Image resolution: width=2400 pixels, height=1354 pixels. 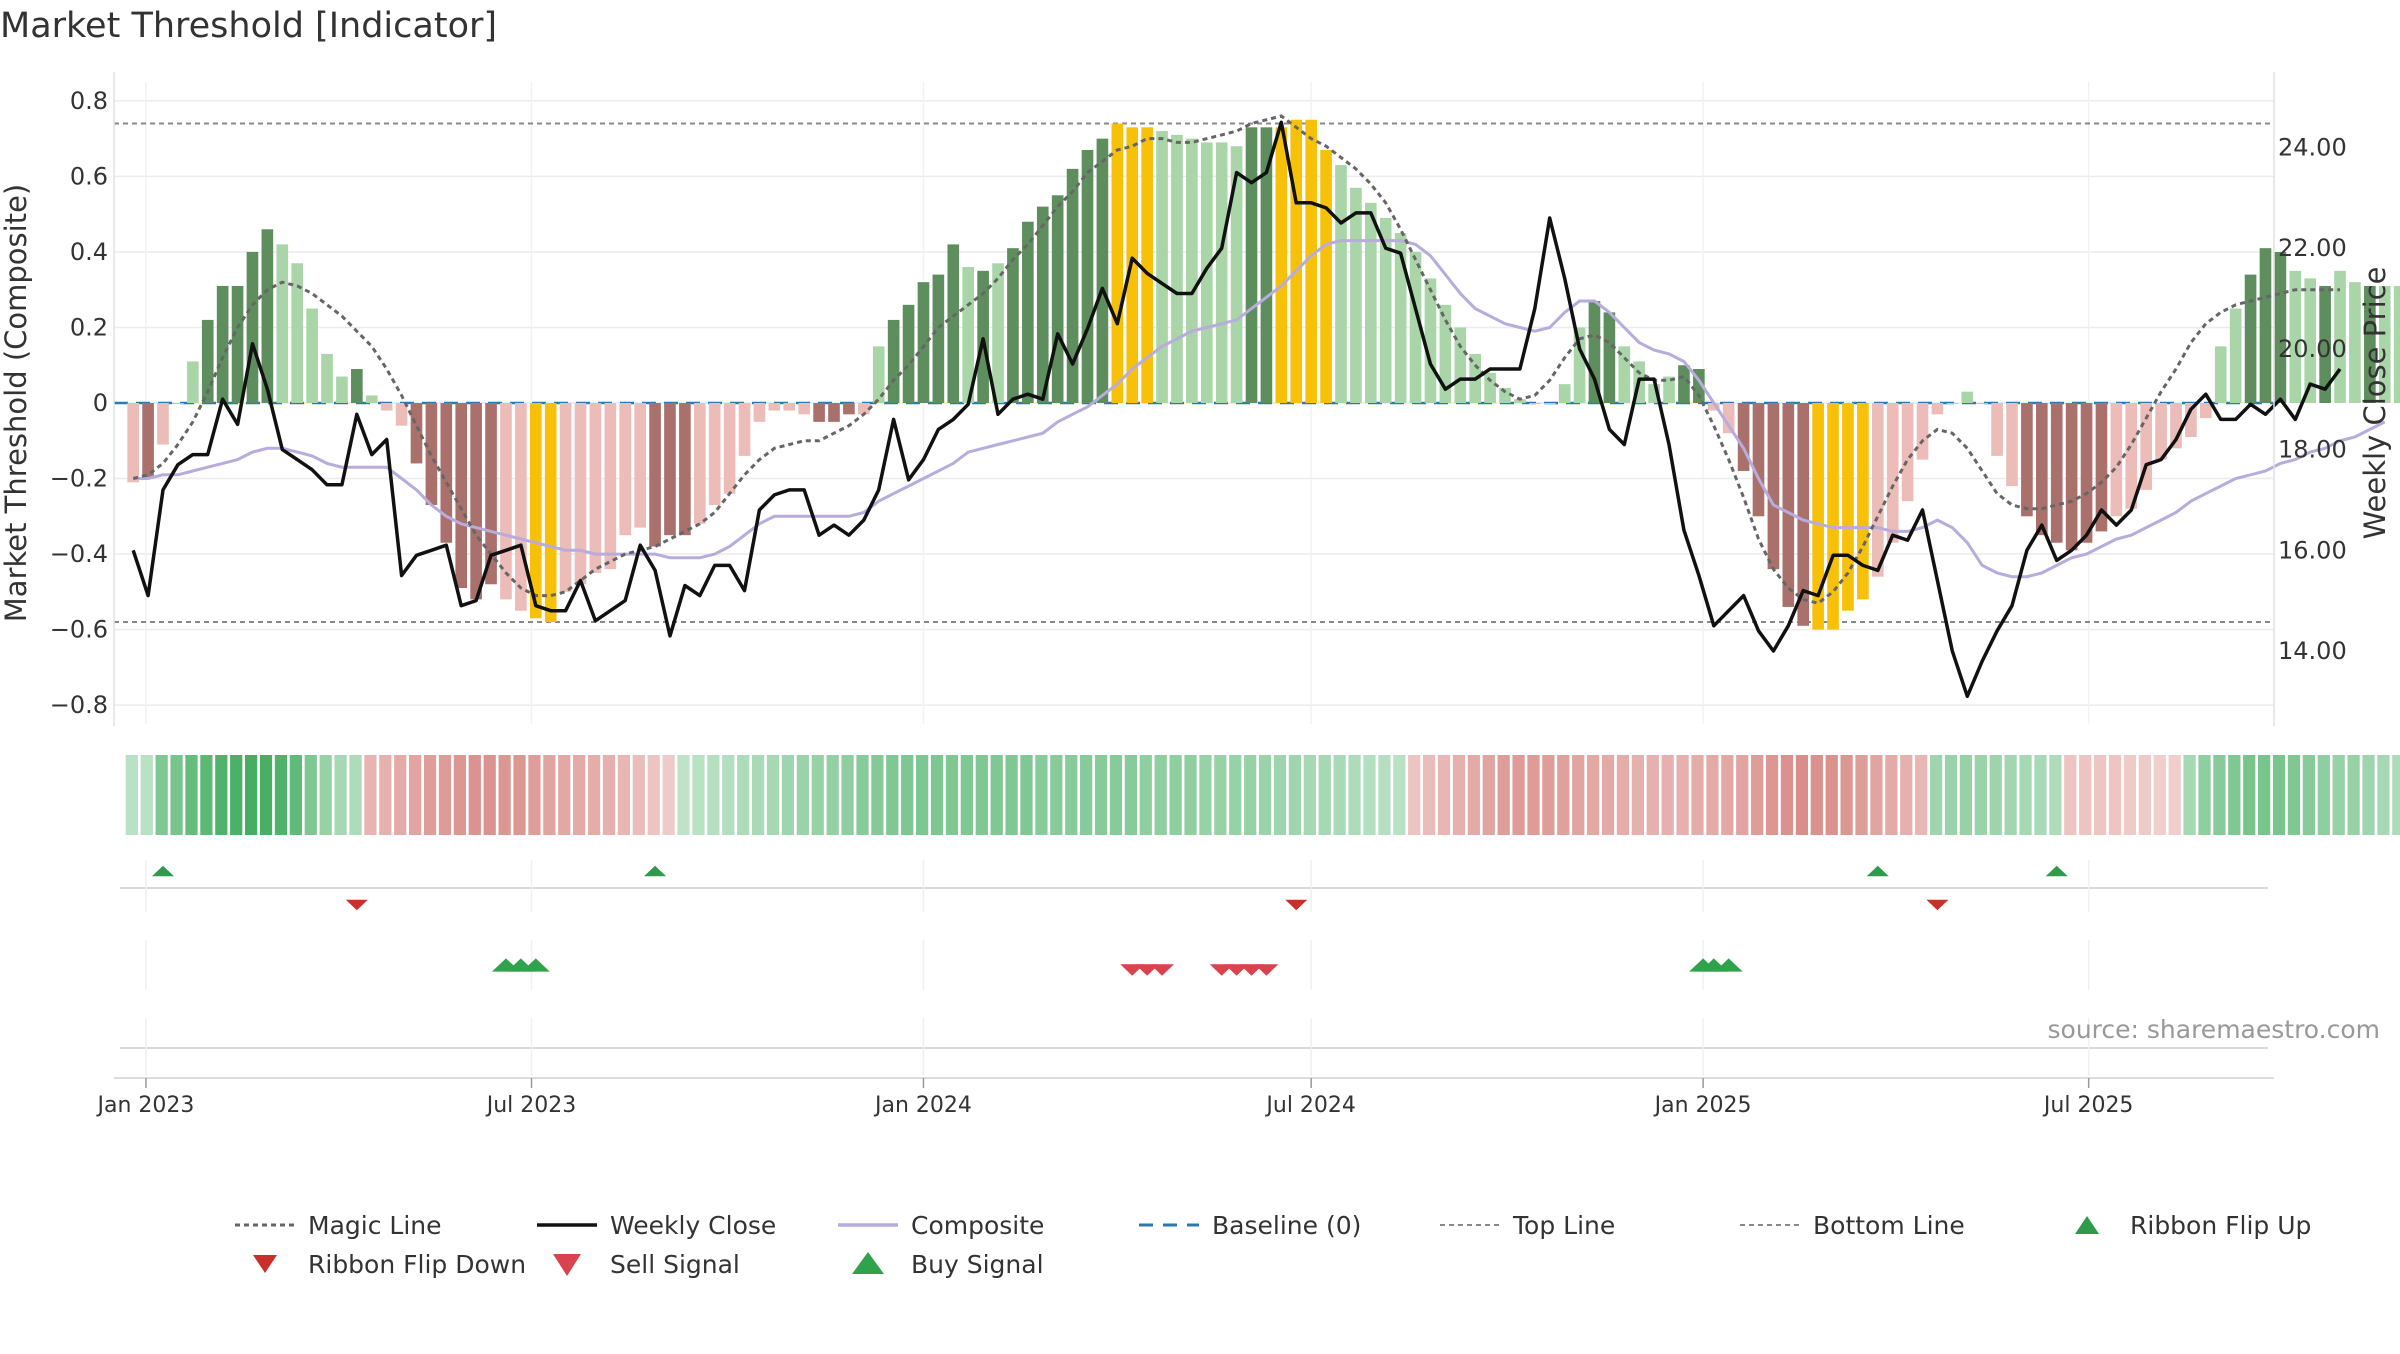 I want to click on buy-signal-marker, so click(x=535, y=965).